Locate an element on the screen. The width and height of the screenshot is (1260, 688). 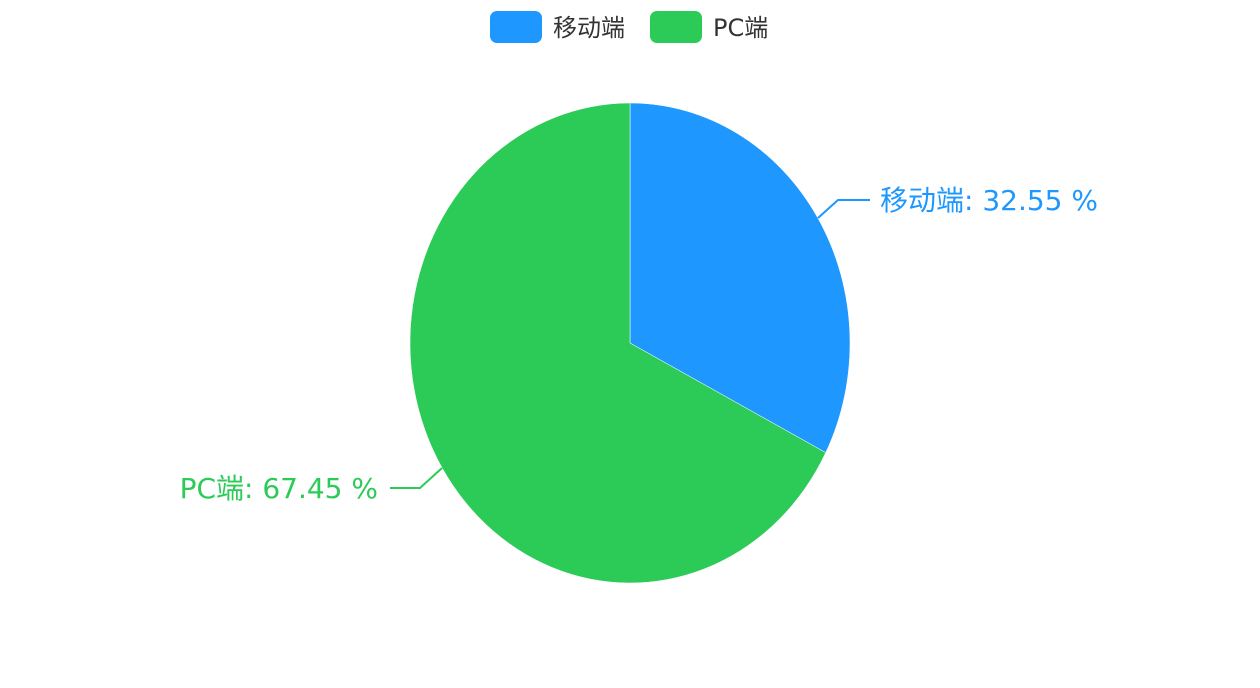
label-line-mobile is located at coordinates (843, 209).